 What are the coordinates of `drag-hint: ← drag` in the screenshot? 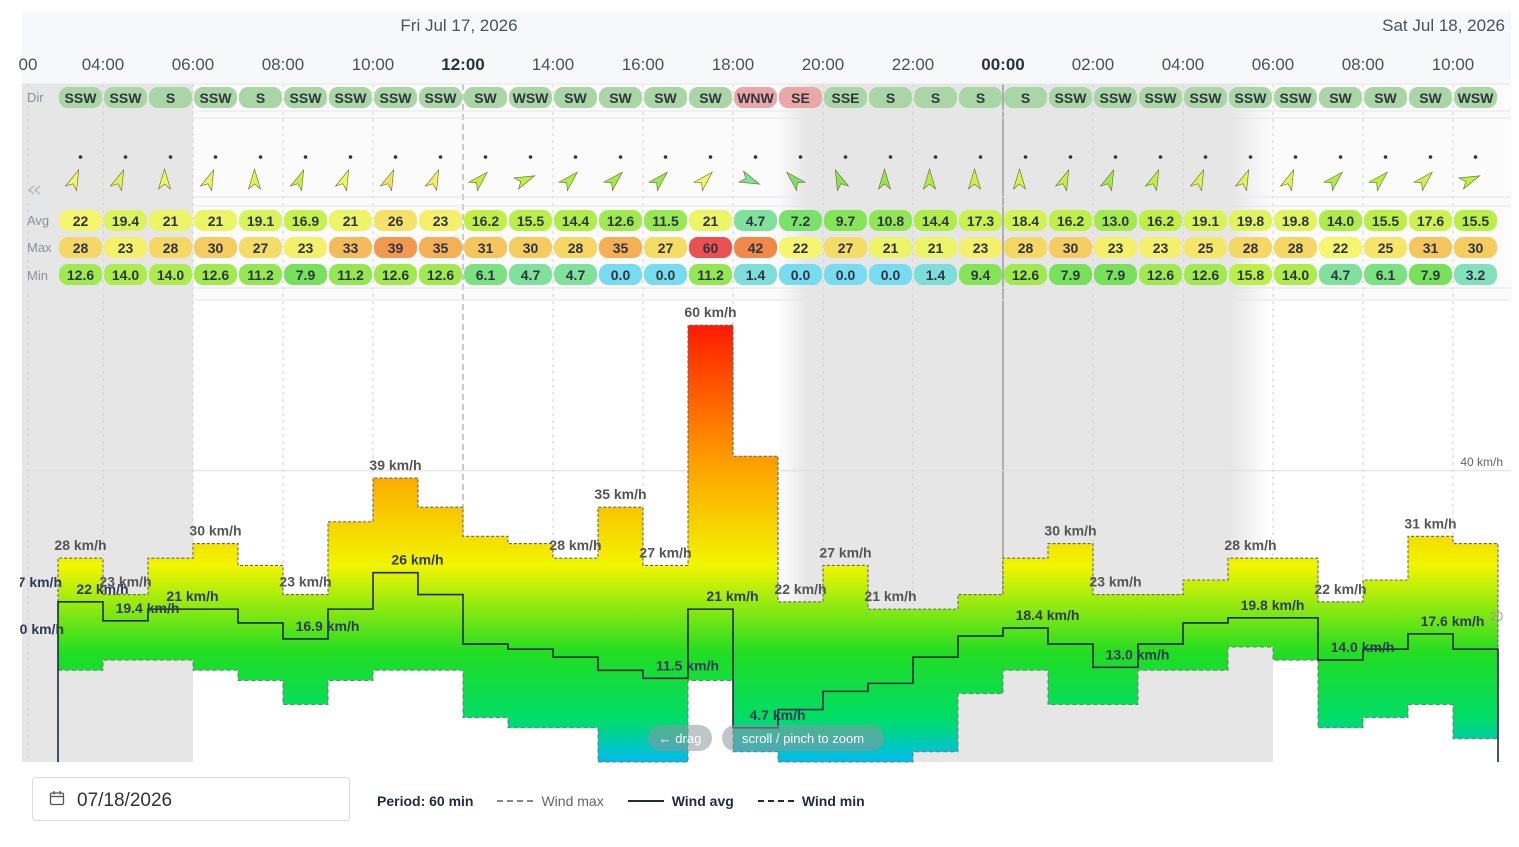 It's located at (680, 738).